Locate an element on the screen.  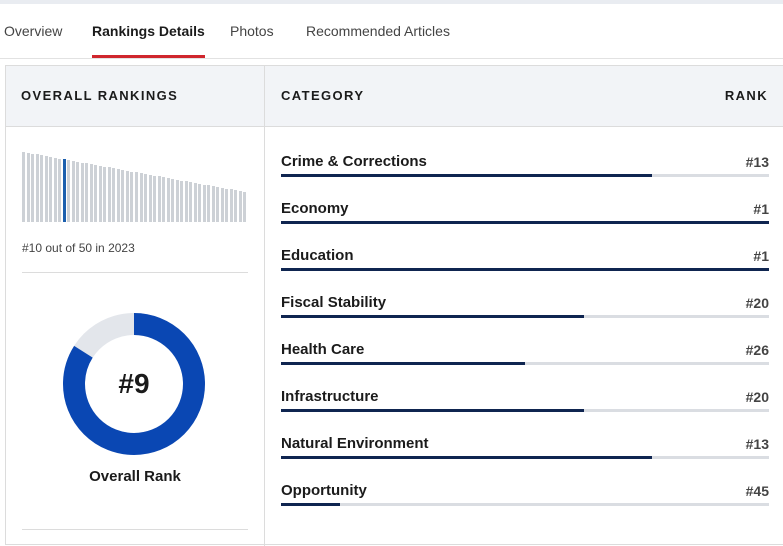
donut-fill is located at coordinates (134, 384).